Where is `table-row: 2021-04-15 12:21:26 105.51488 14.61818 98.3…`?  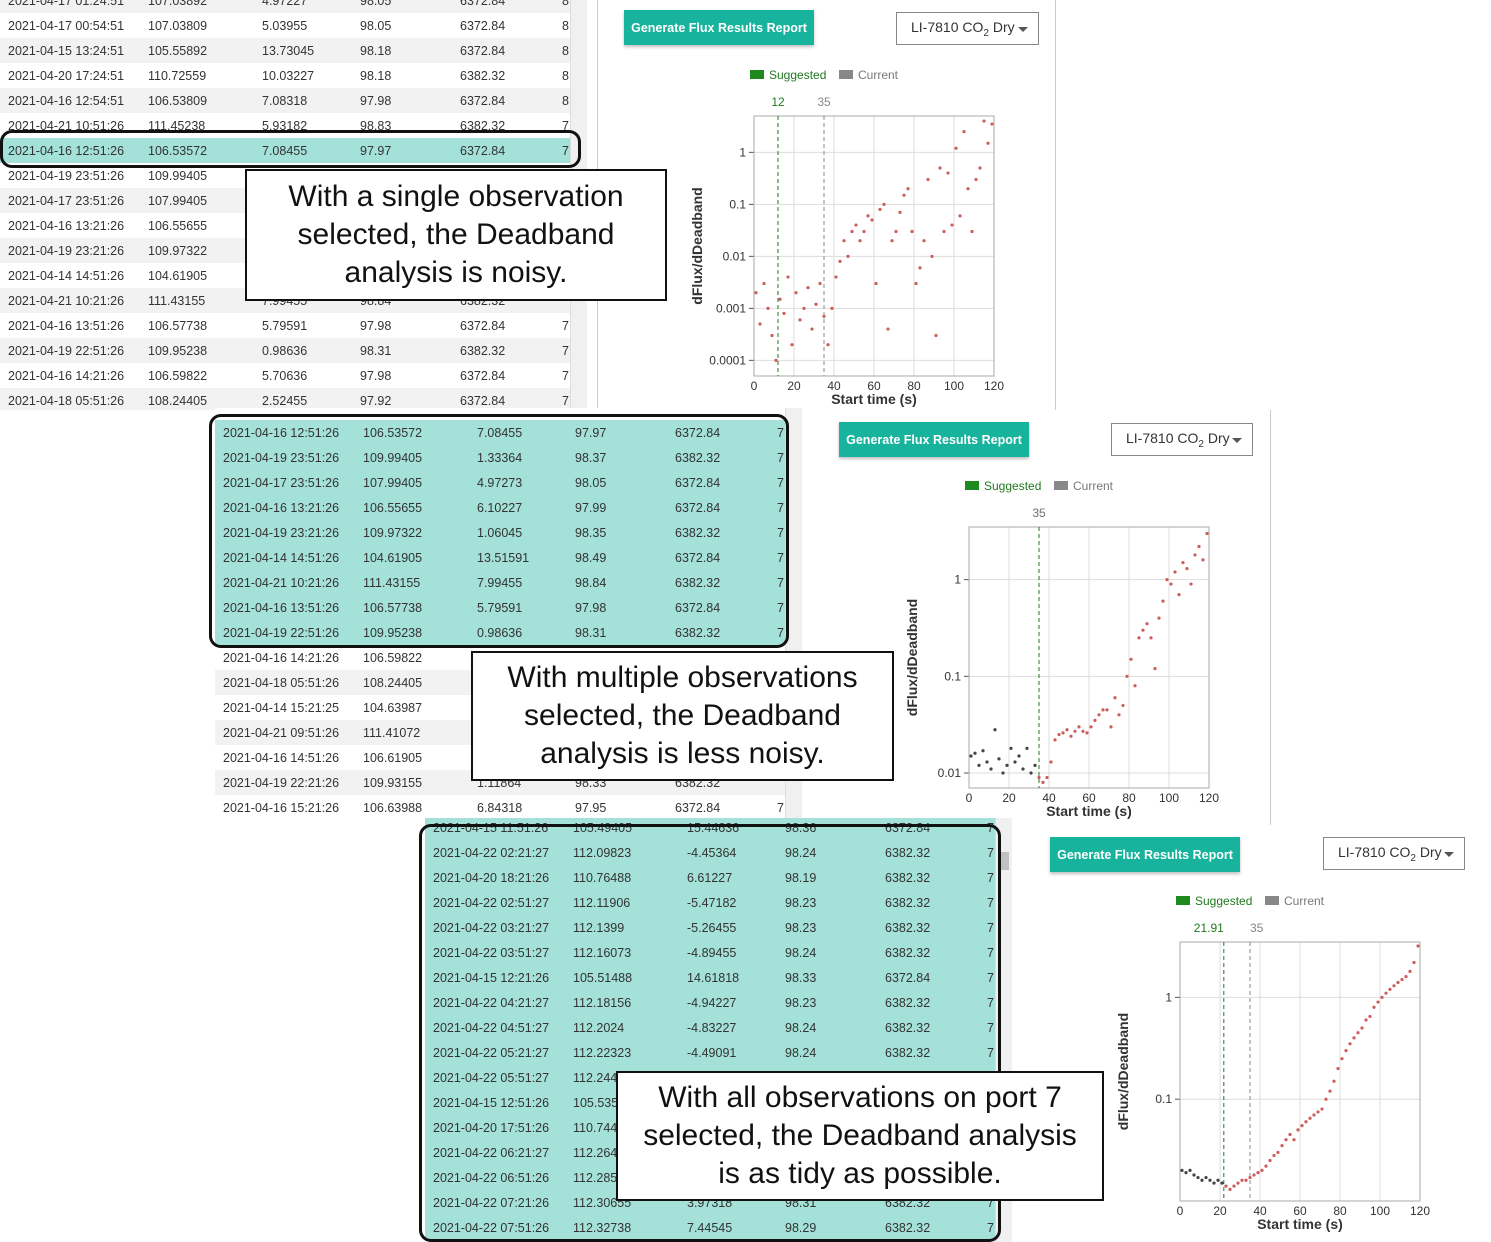
table-row: 2021-04-15 12:21:26 105.51488 14.61818 98.3… is located at coordinates (714, 977).